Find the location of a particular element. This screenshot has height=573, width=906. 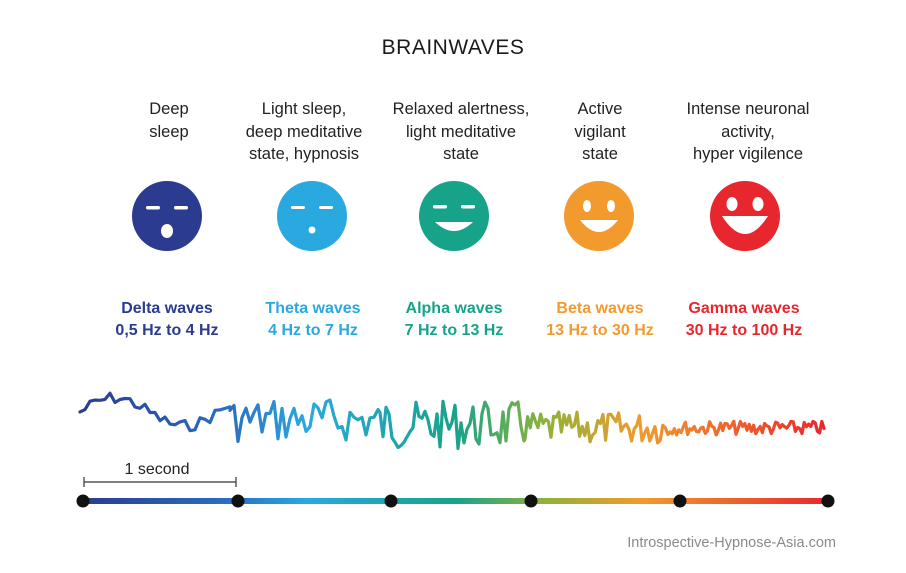

wave-frequency: 7 Hz to 13 Hz is located at coordinates (454, 330).